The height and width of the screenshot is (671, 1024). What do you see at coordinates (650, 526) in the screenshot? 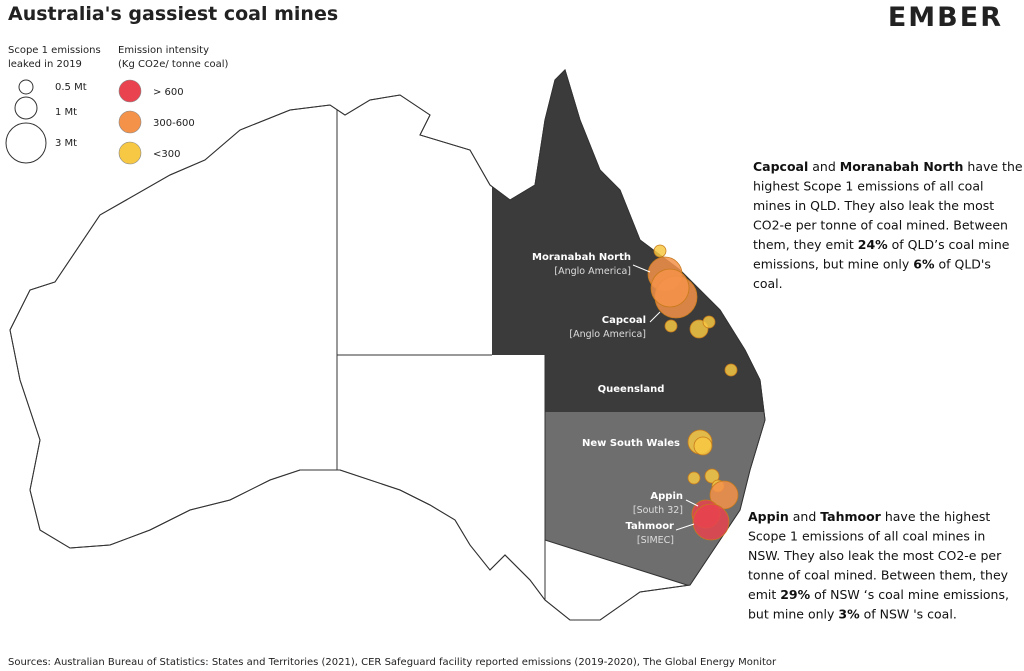
I see `mine-name: Tahmoor` at bounding box center [650, 526].